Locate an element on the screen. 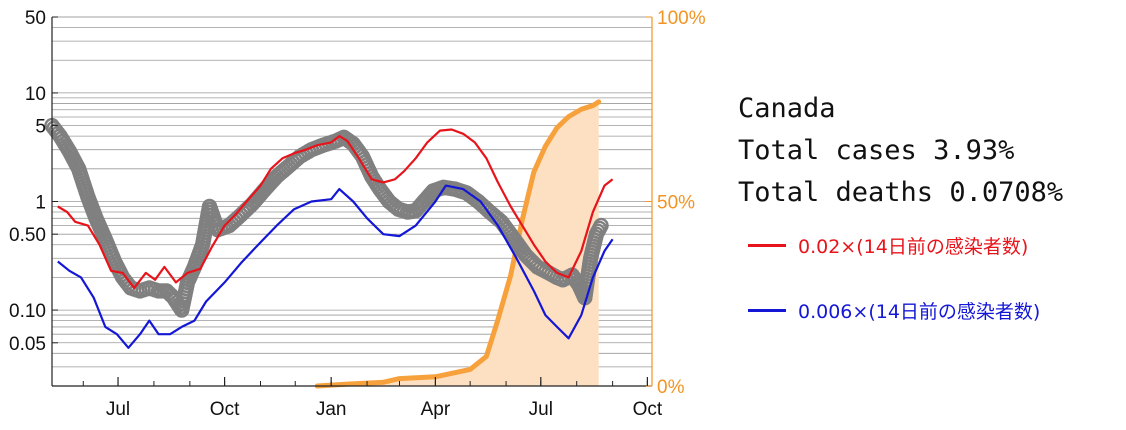 This screenshot has width=1126, height=430. y-right-tick-label: 50% is located at coordinates (676, 203).